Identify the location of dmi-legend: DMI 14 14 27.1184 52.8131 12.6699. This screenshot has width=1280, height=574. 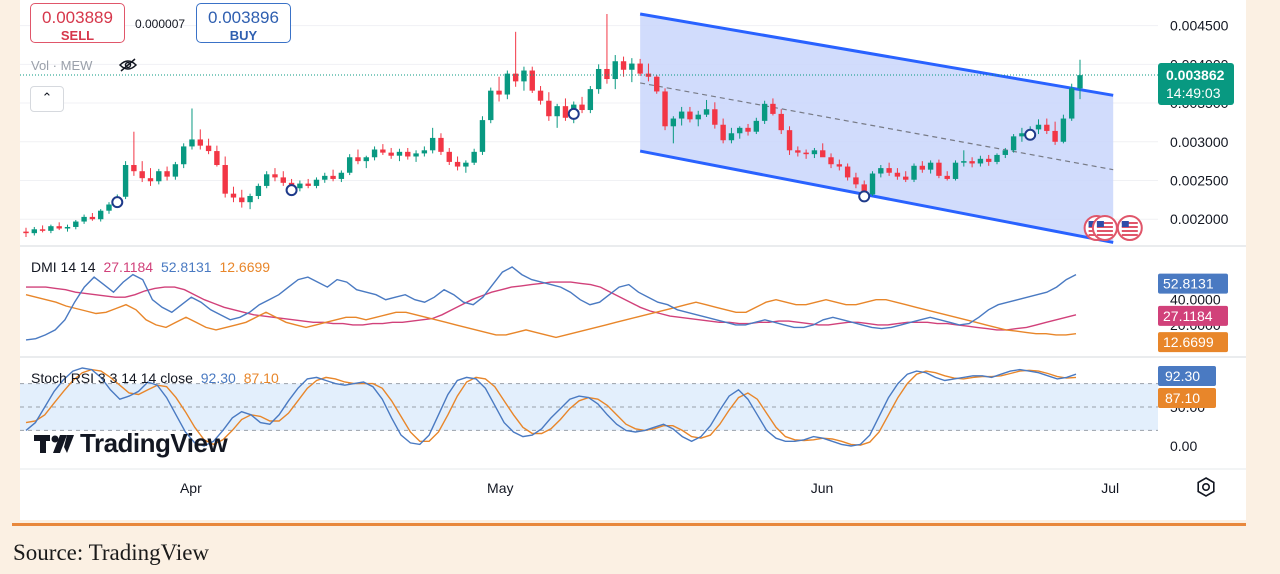
(152, 267).